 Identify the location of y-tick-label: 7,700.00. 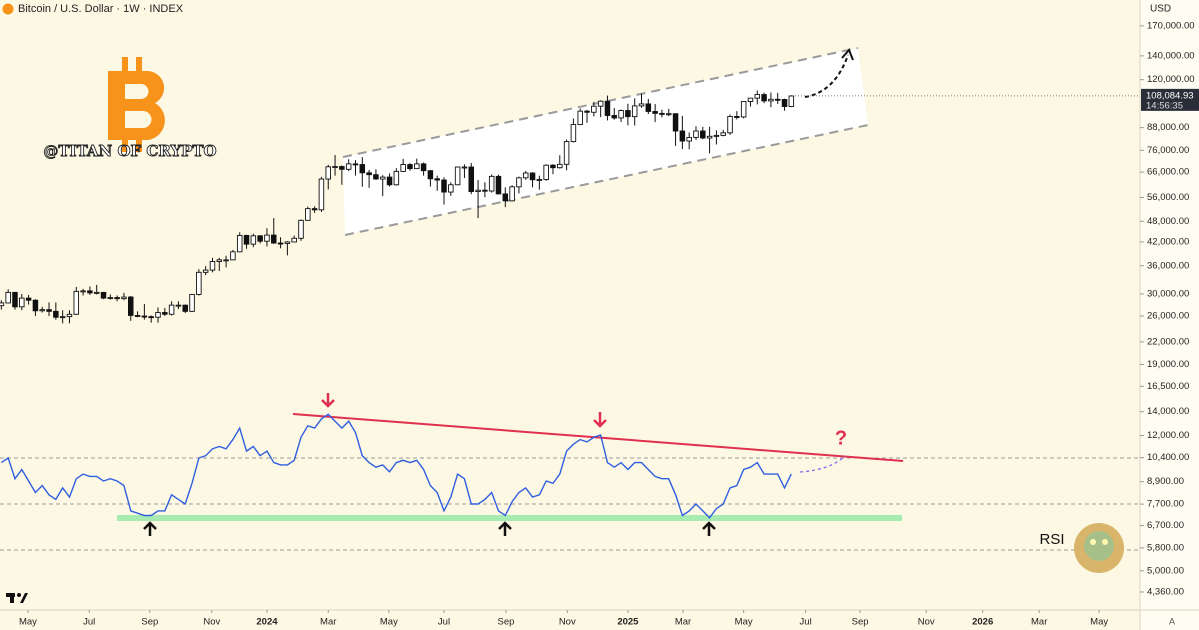
(1165, 504).